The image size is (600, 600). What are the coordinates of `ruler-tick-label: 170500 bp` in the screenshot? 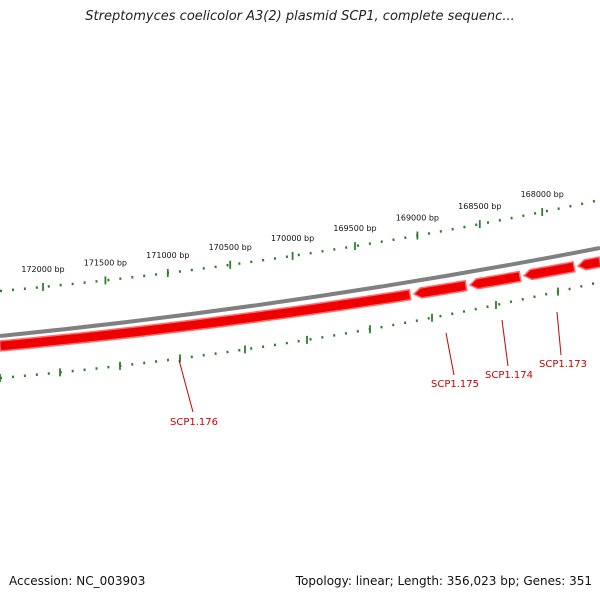 It's located at (230, 247).